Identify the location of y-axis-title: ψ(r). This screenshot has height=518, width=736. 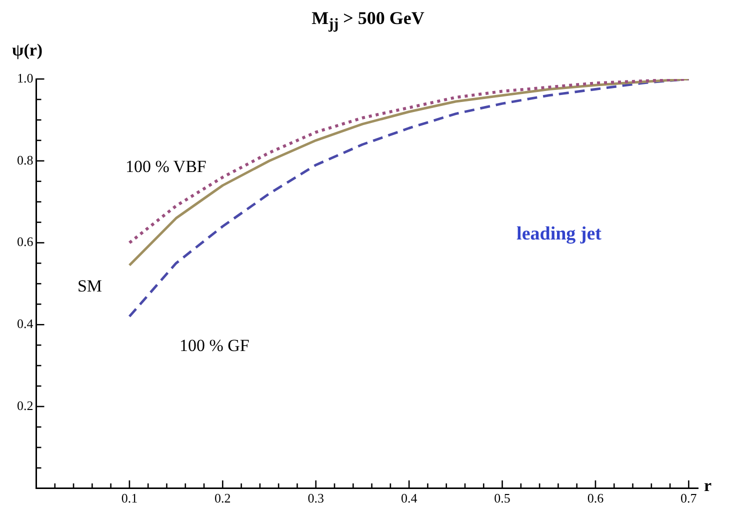
(27, 50).